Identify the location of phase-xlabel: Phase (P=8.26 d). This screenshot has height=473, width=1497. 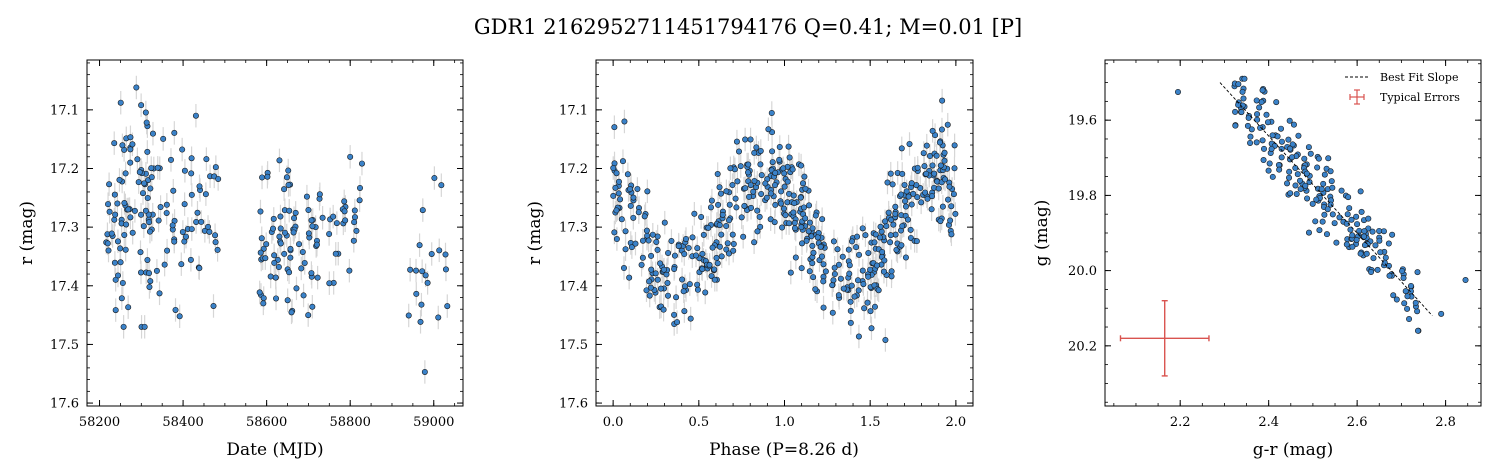
(784, 450).